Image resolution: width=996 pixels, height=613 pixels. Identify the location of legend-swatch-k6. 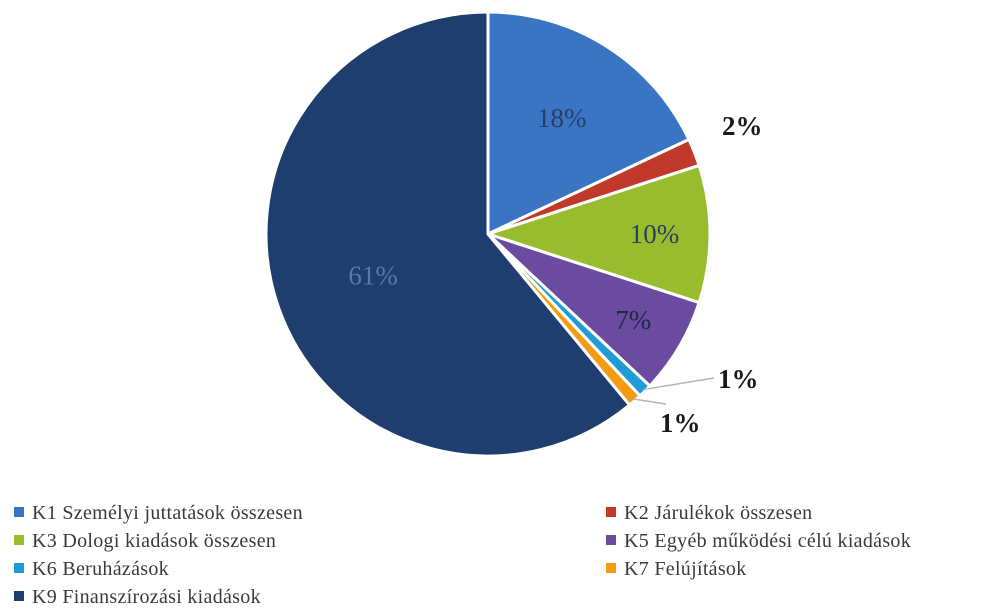
(19, 568).